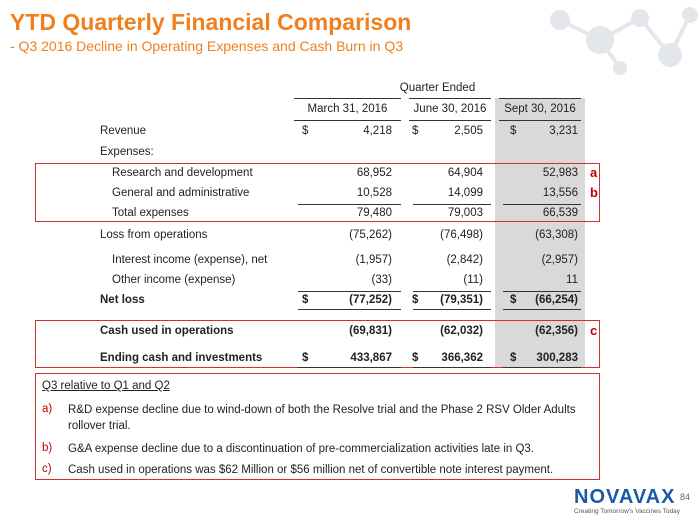  I want to click on cell: 433,867, so click(371, 358).